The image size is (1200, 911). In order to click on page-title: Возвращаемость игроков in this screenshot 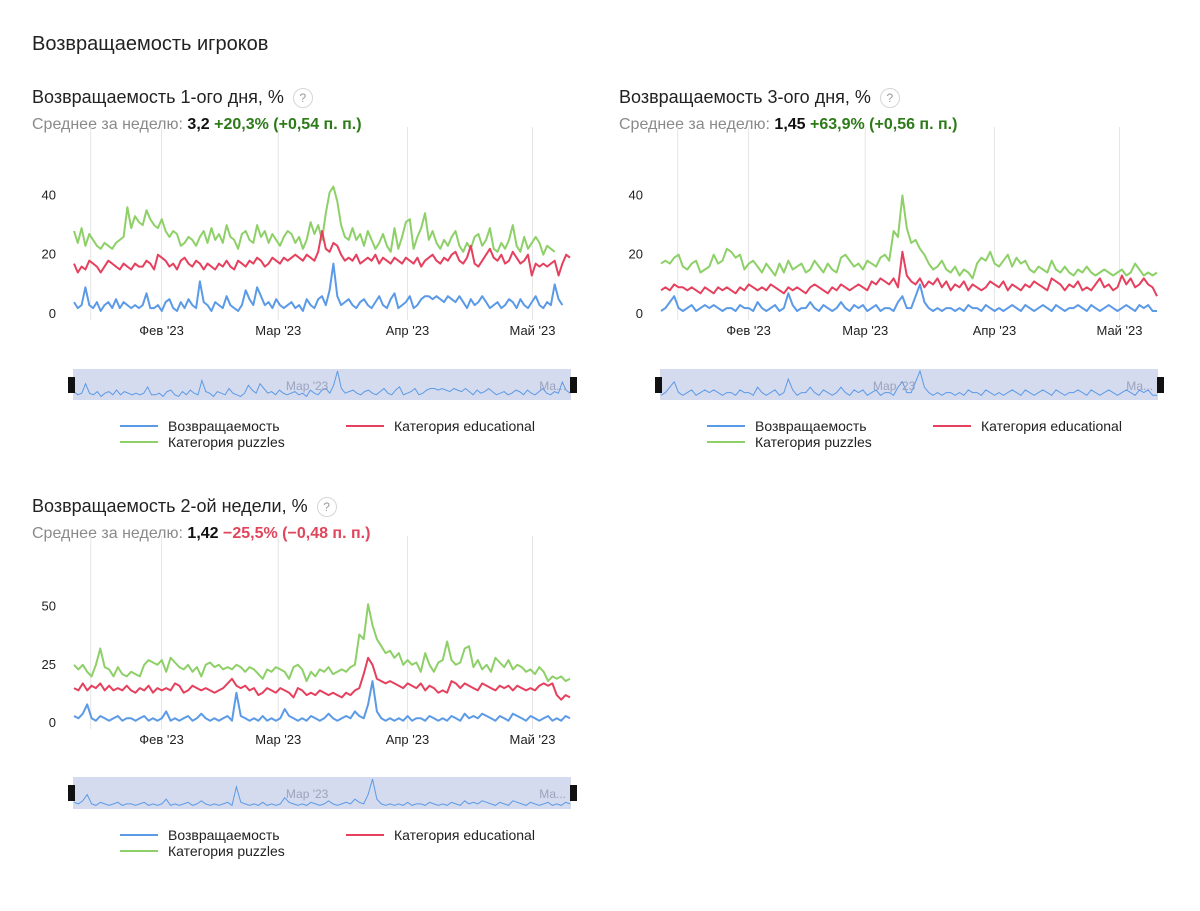, I will do `click(150, 44)`.